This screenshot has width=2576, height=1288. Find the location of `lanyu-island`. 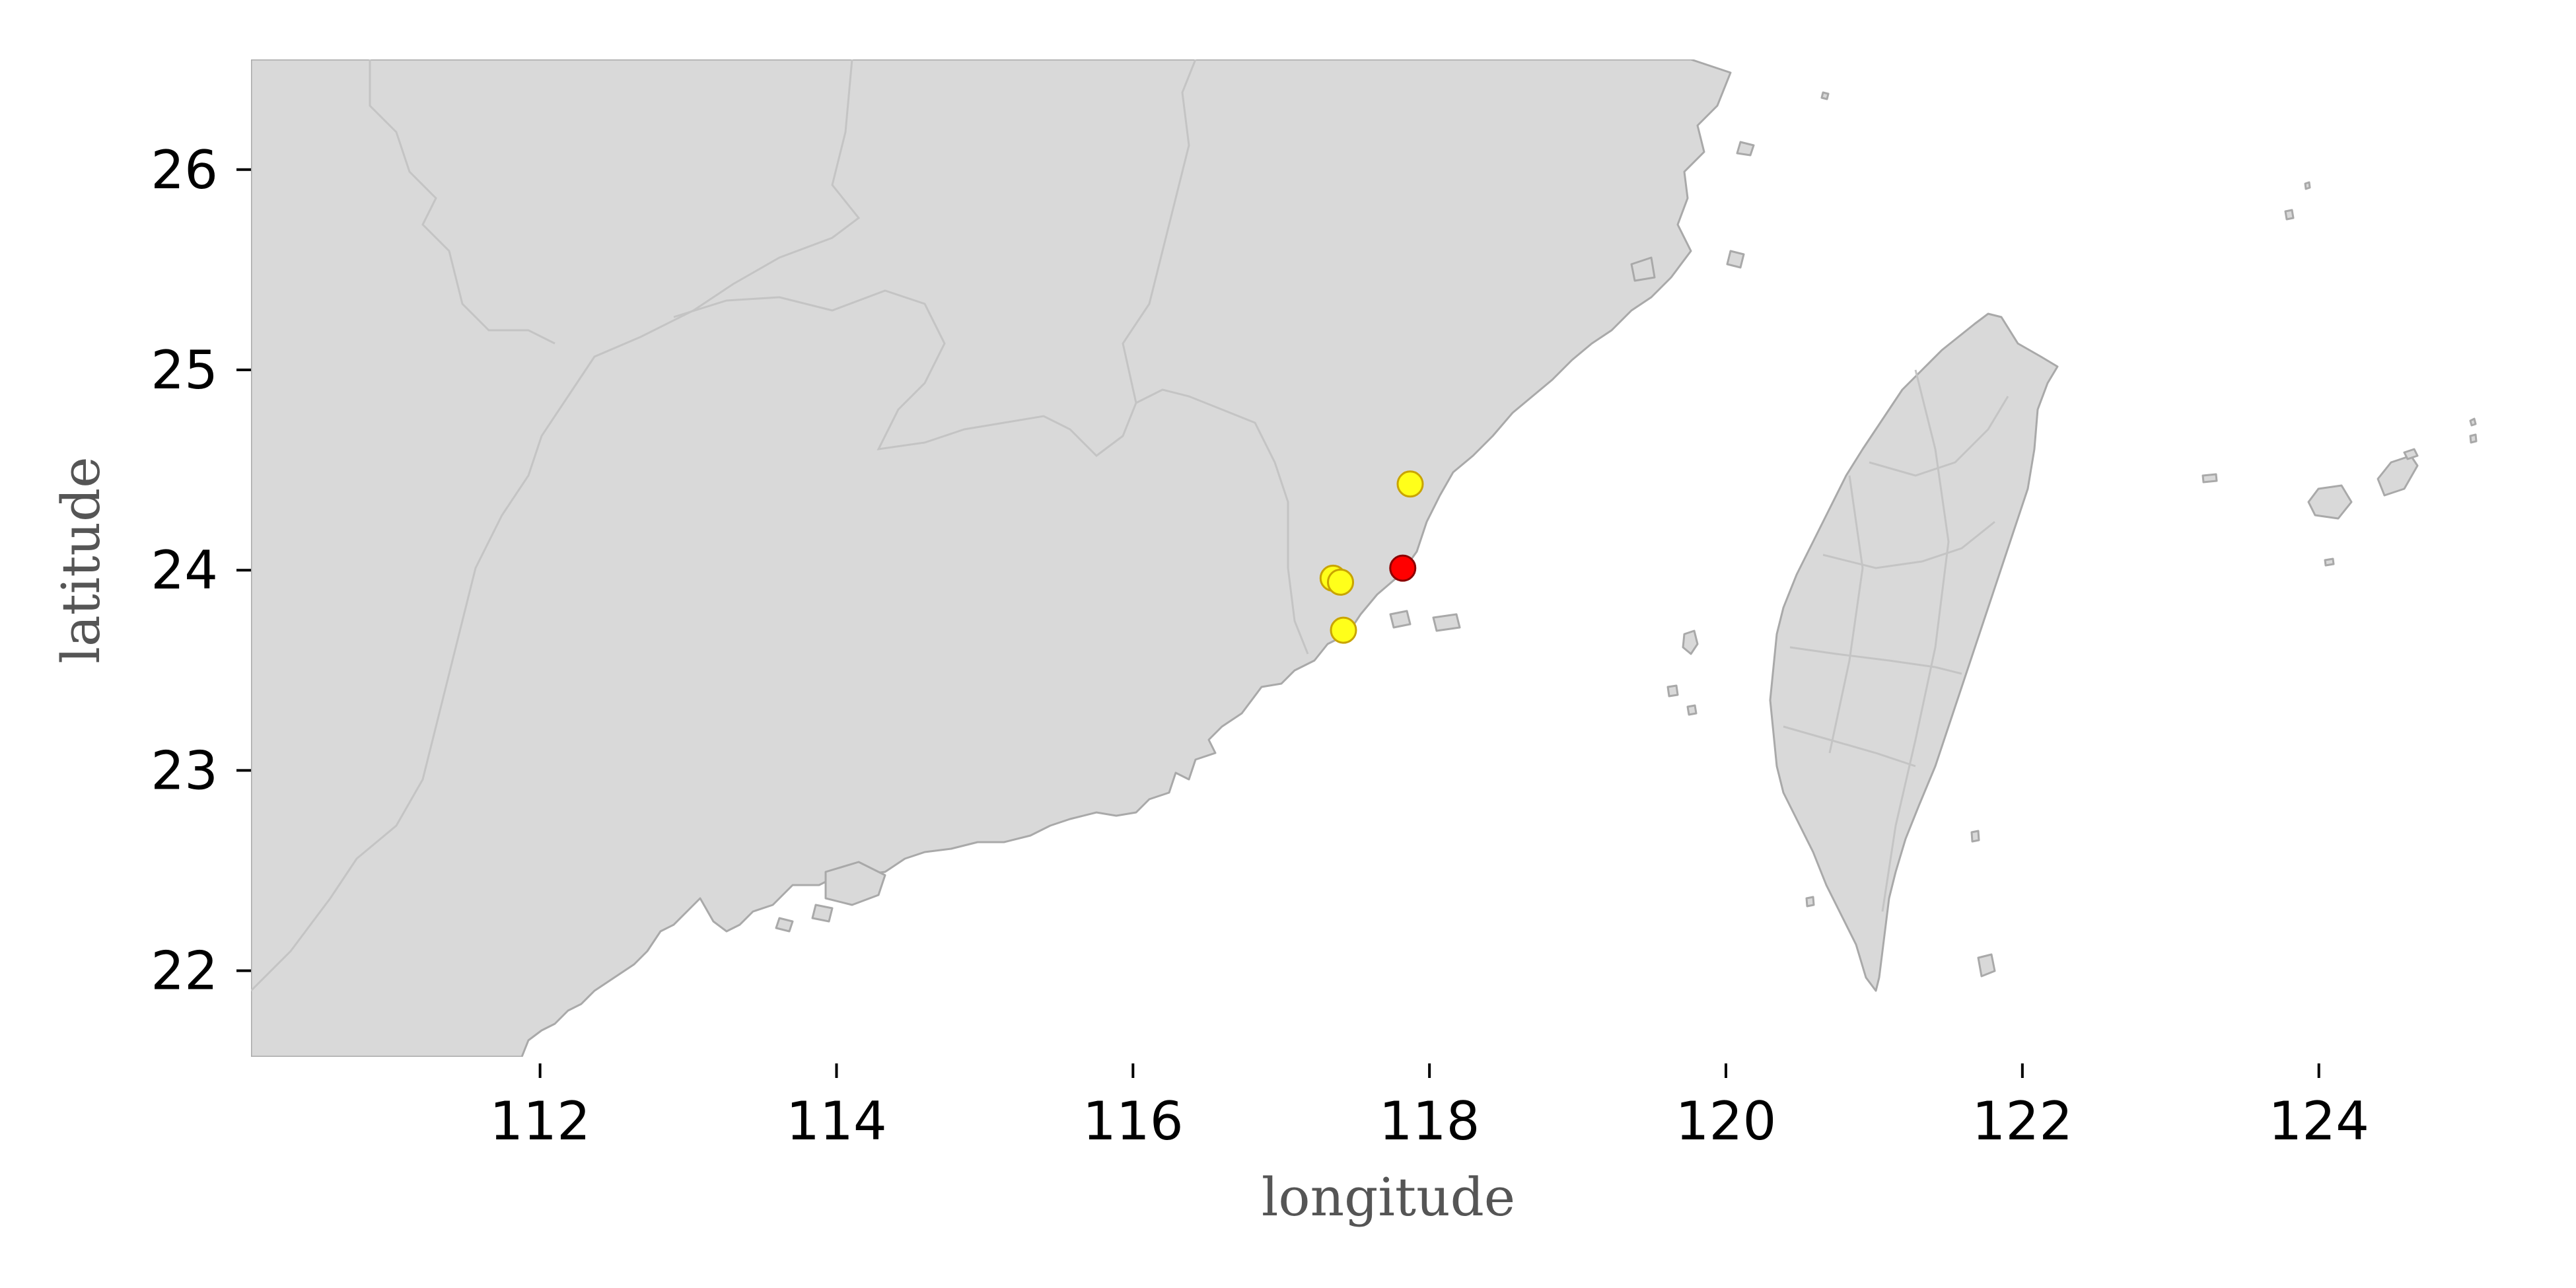

lanyu-island is located at coordinates (1987, 965).